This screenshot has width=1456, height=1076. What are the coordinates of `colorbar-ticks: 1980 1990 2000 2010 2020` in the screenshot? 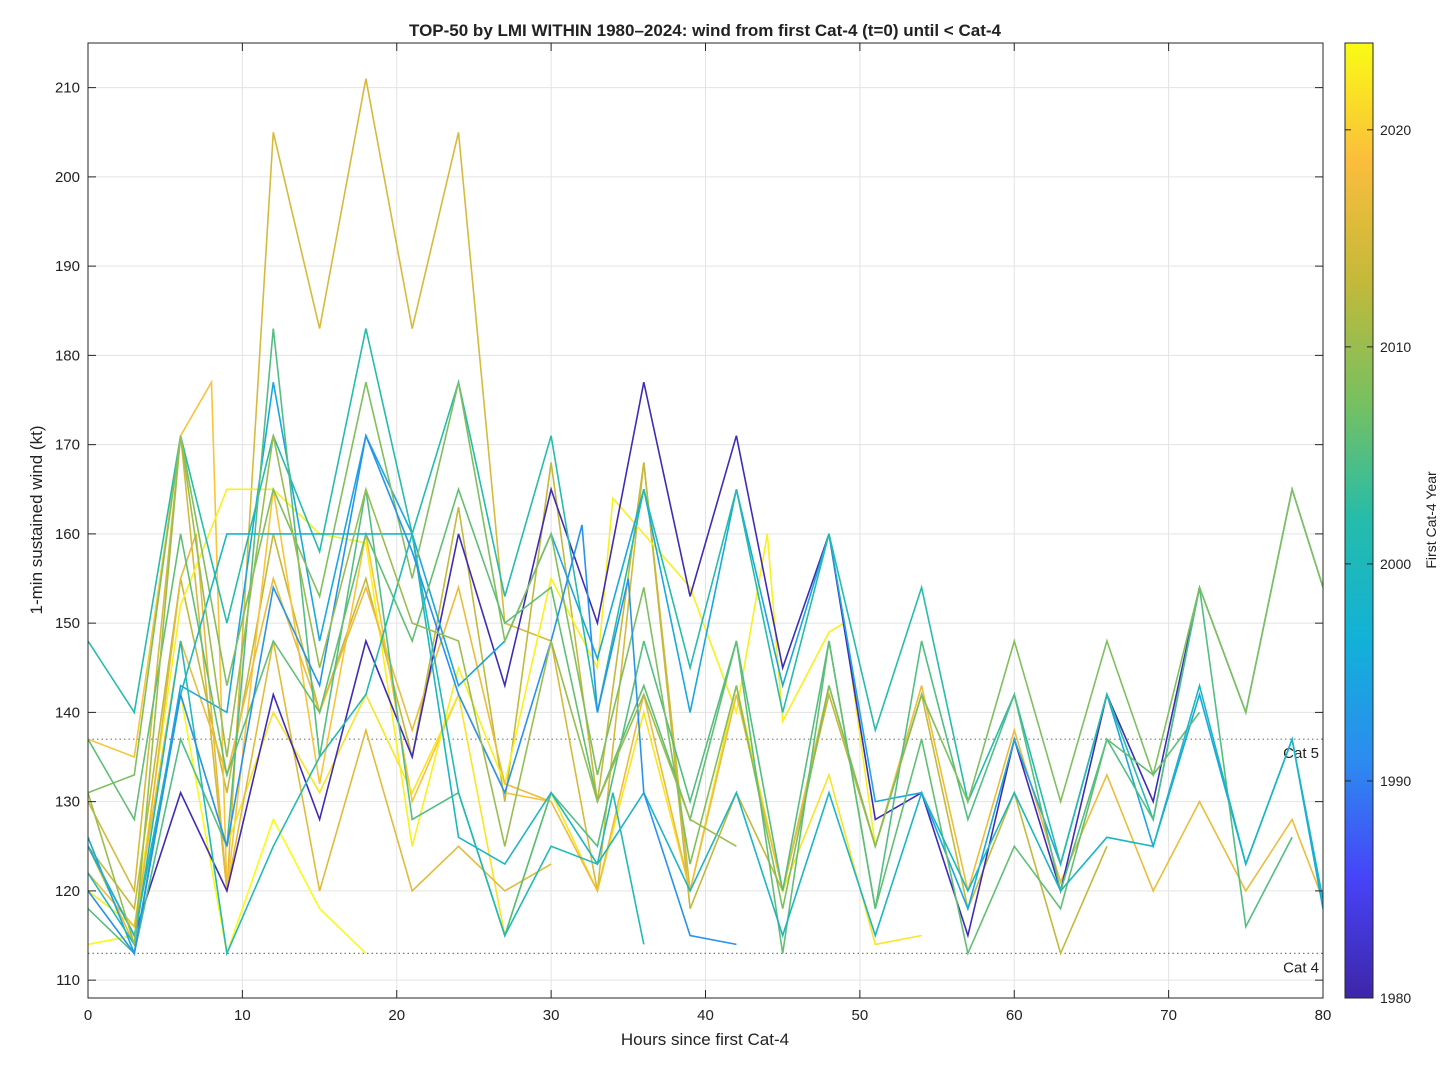 It's located at (1378, 564).